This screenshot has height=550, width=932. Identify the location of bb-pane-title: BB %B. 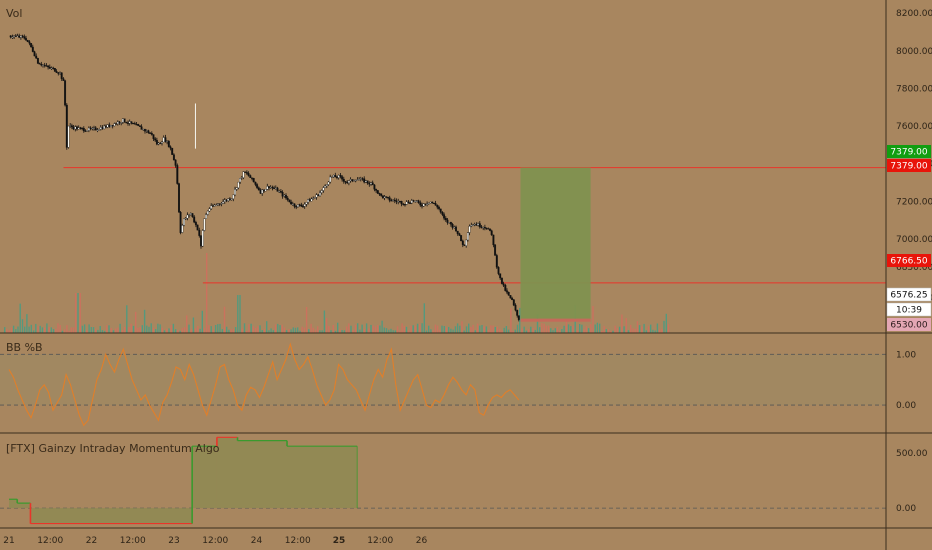
(24, 347).